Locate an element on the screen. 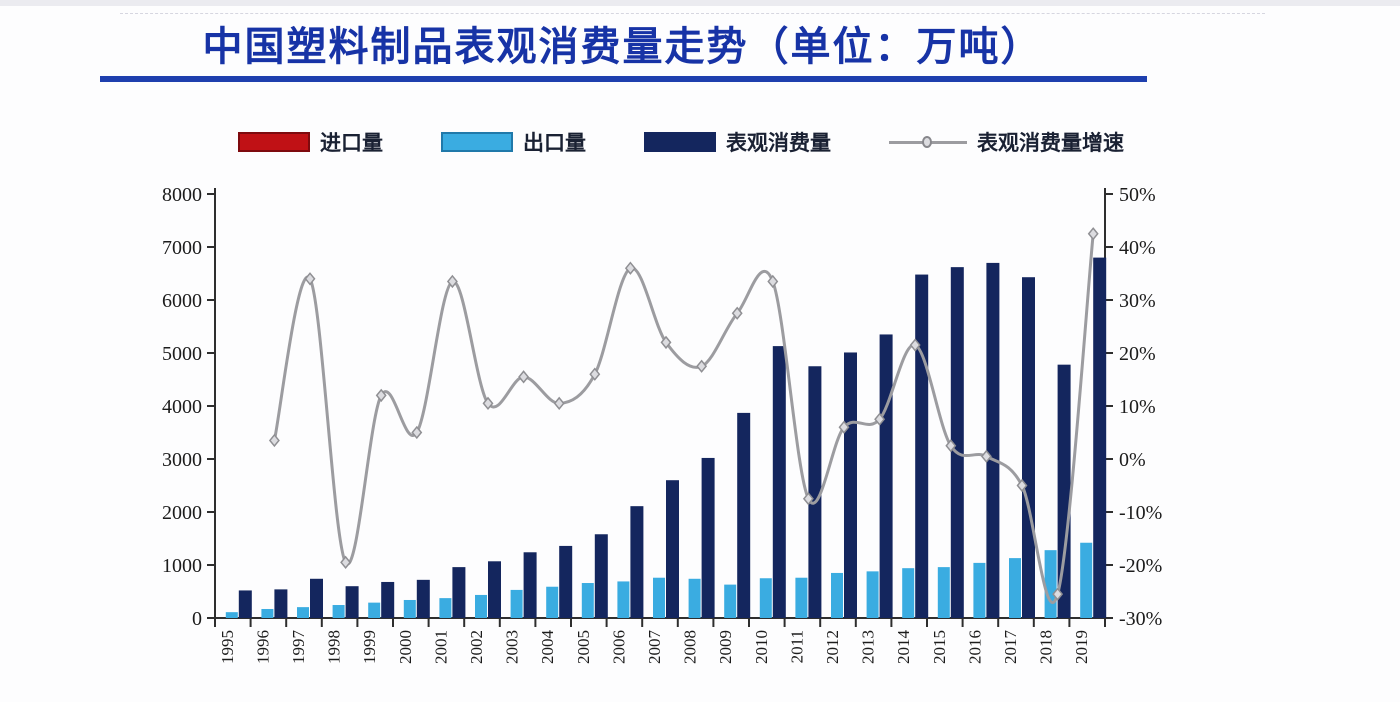  x-axis-year-label: 2016 is located at coordinates (974, 647).